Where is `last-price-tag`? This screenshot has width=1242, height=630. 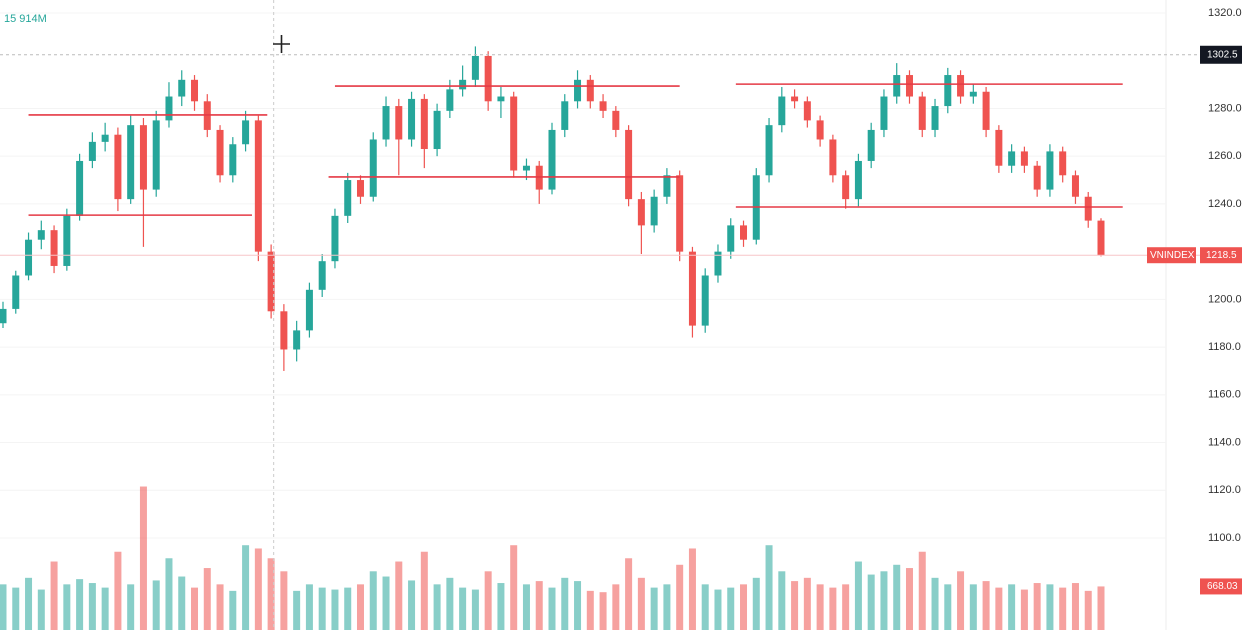
last-price-tag is located at coordinates (1221, 255).